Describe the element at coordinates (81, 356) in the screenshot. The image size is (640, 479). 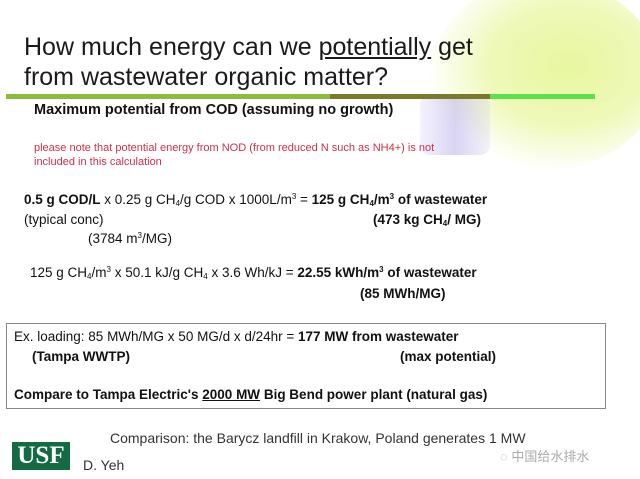
I see `box-tampa: (Tampa WWTP)` at that location.